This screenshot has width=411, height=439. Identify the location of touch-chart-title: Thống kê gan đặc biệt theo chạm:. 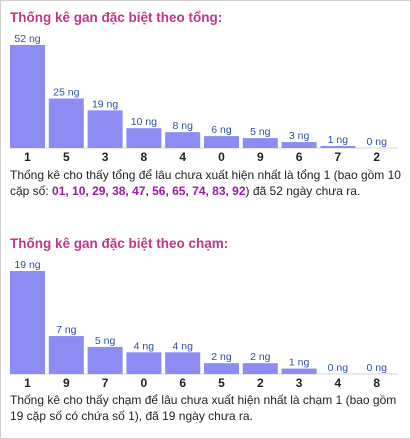
(119, 243).